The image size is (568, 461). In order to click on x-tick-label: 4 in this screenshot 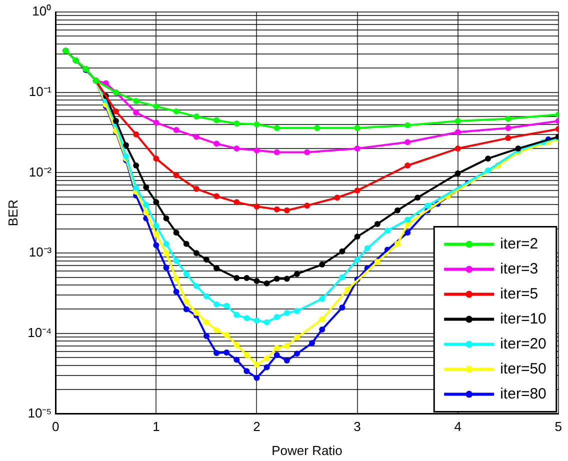, I will do `click(458, 426)`.